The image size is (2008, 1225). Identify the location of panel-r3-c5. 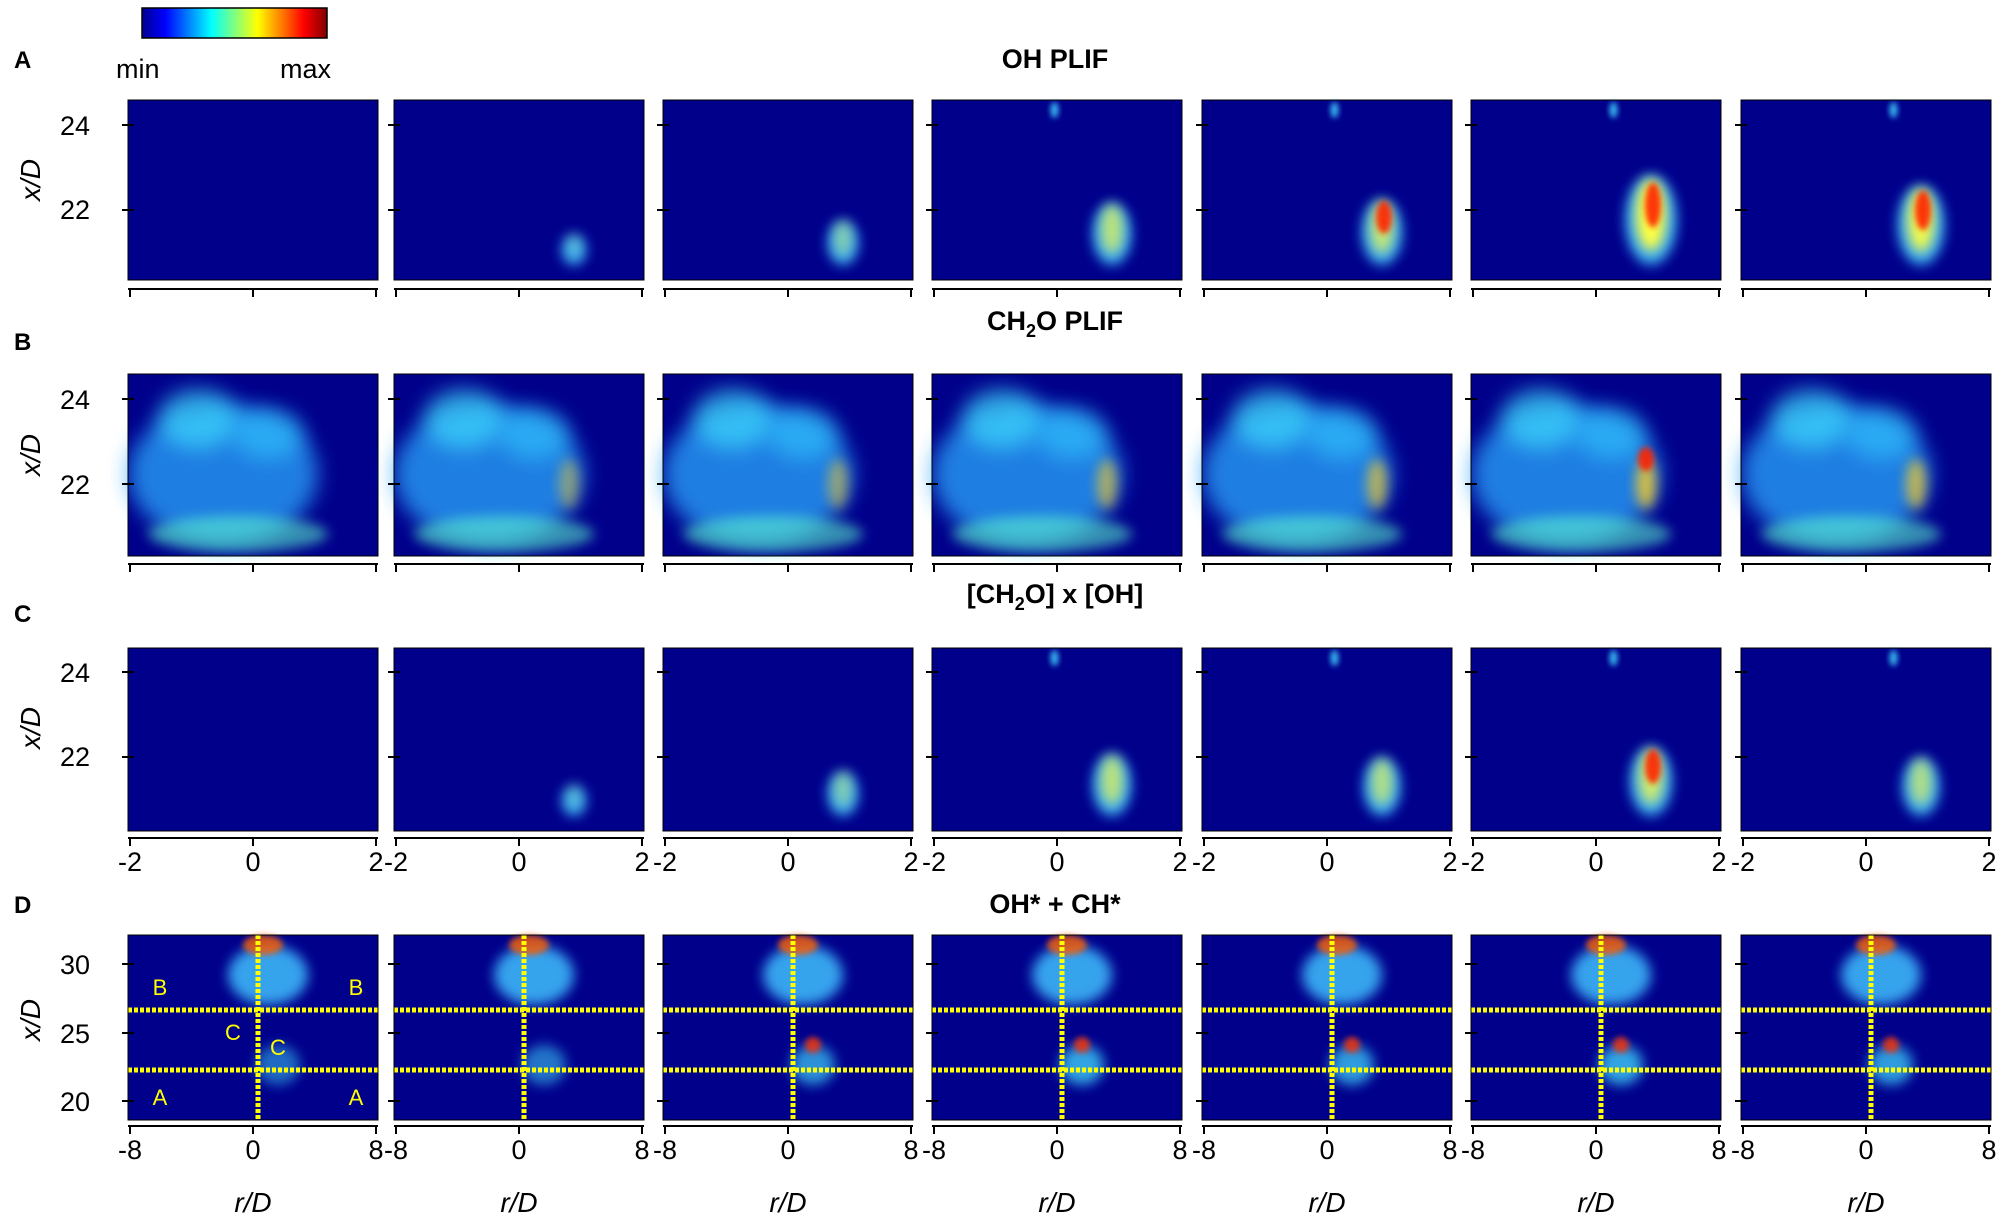
(1324, 739).